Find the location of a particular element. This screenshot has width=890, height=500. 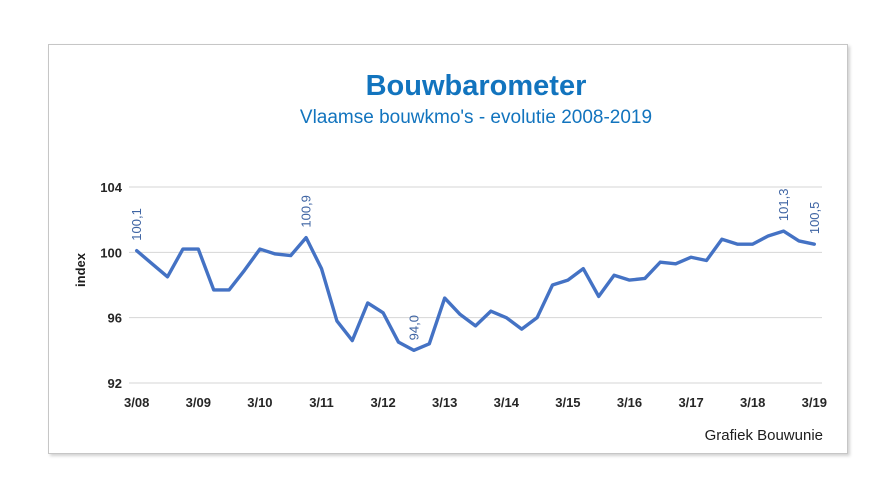

y-axis-tick-label: 100 is located at coordinates (111, 252).